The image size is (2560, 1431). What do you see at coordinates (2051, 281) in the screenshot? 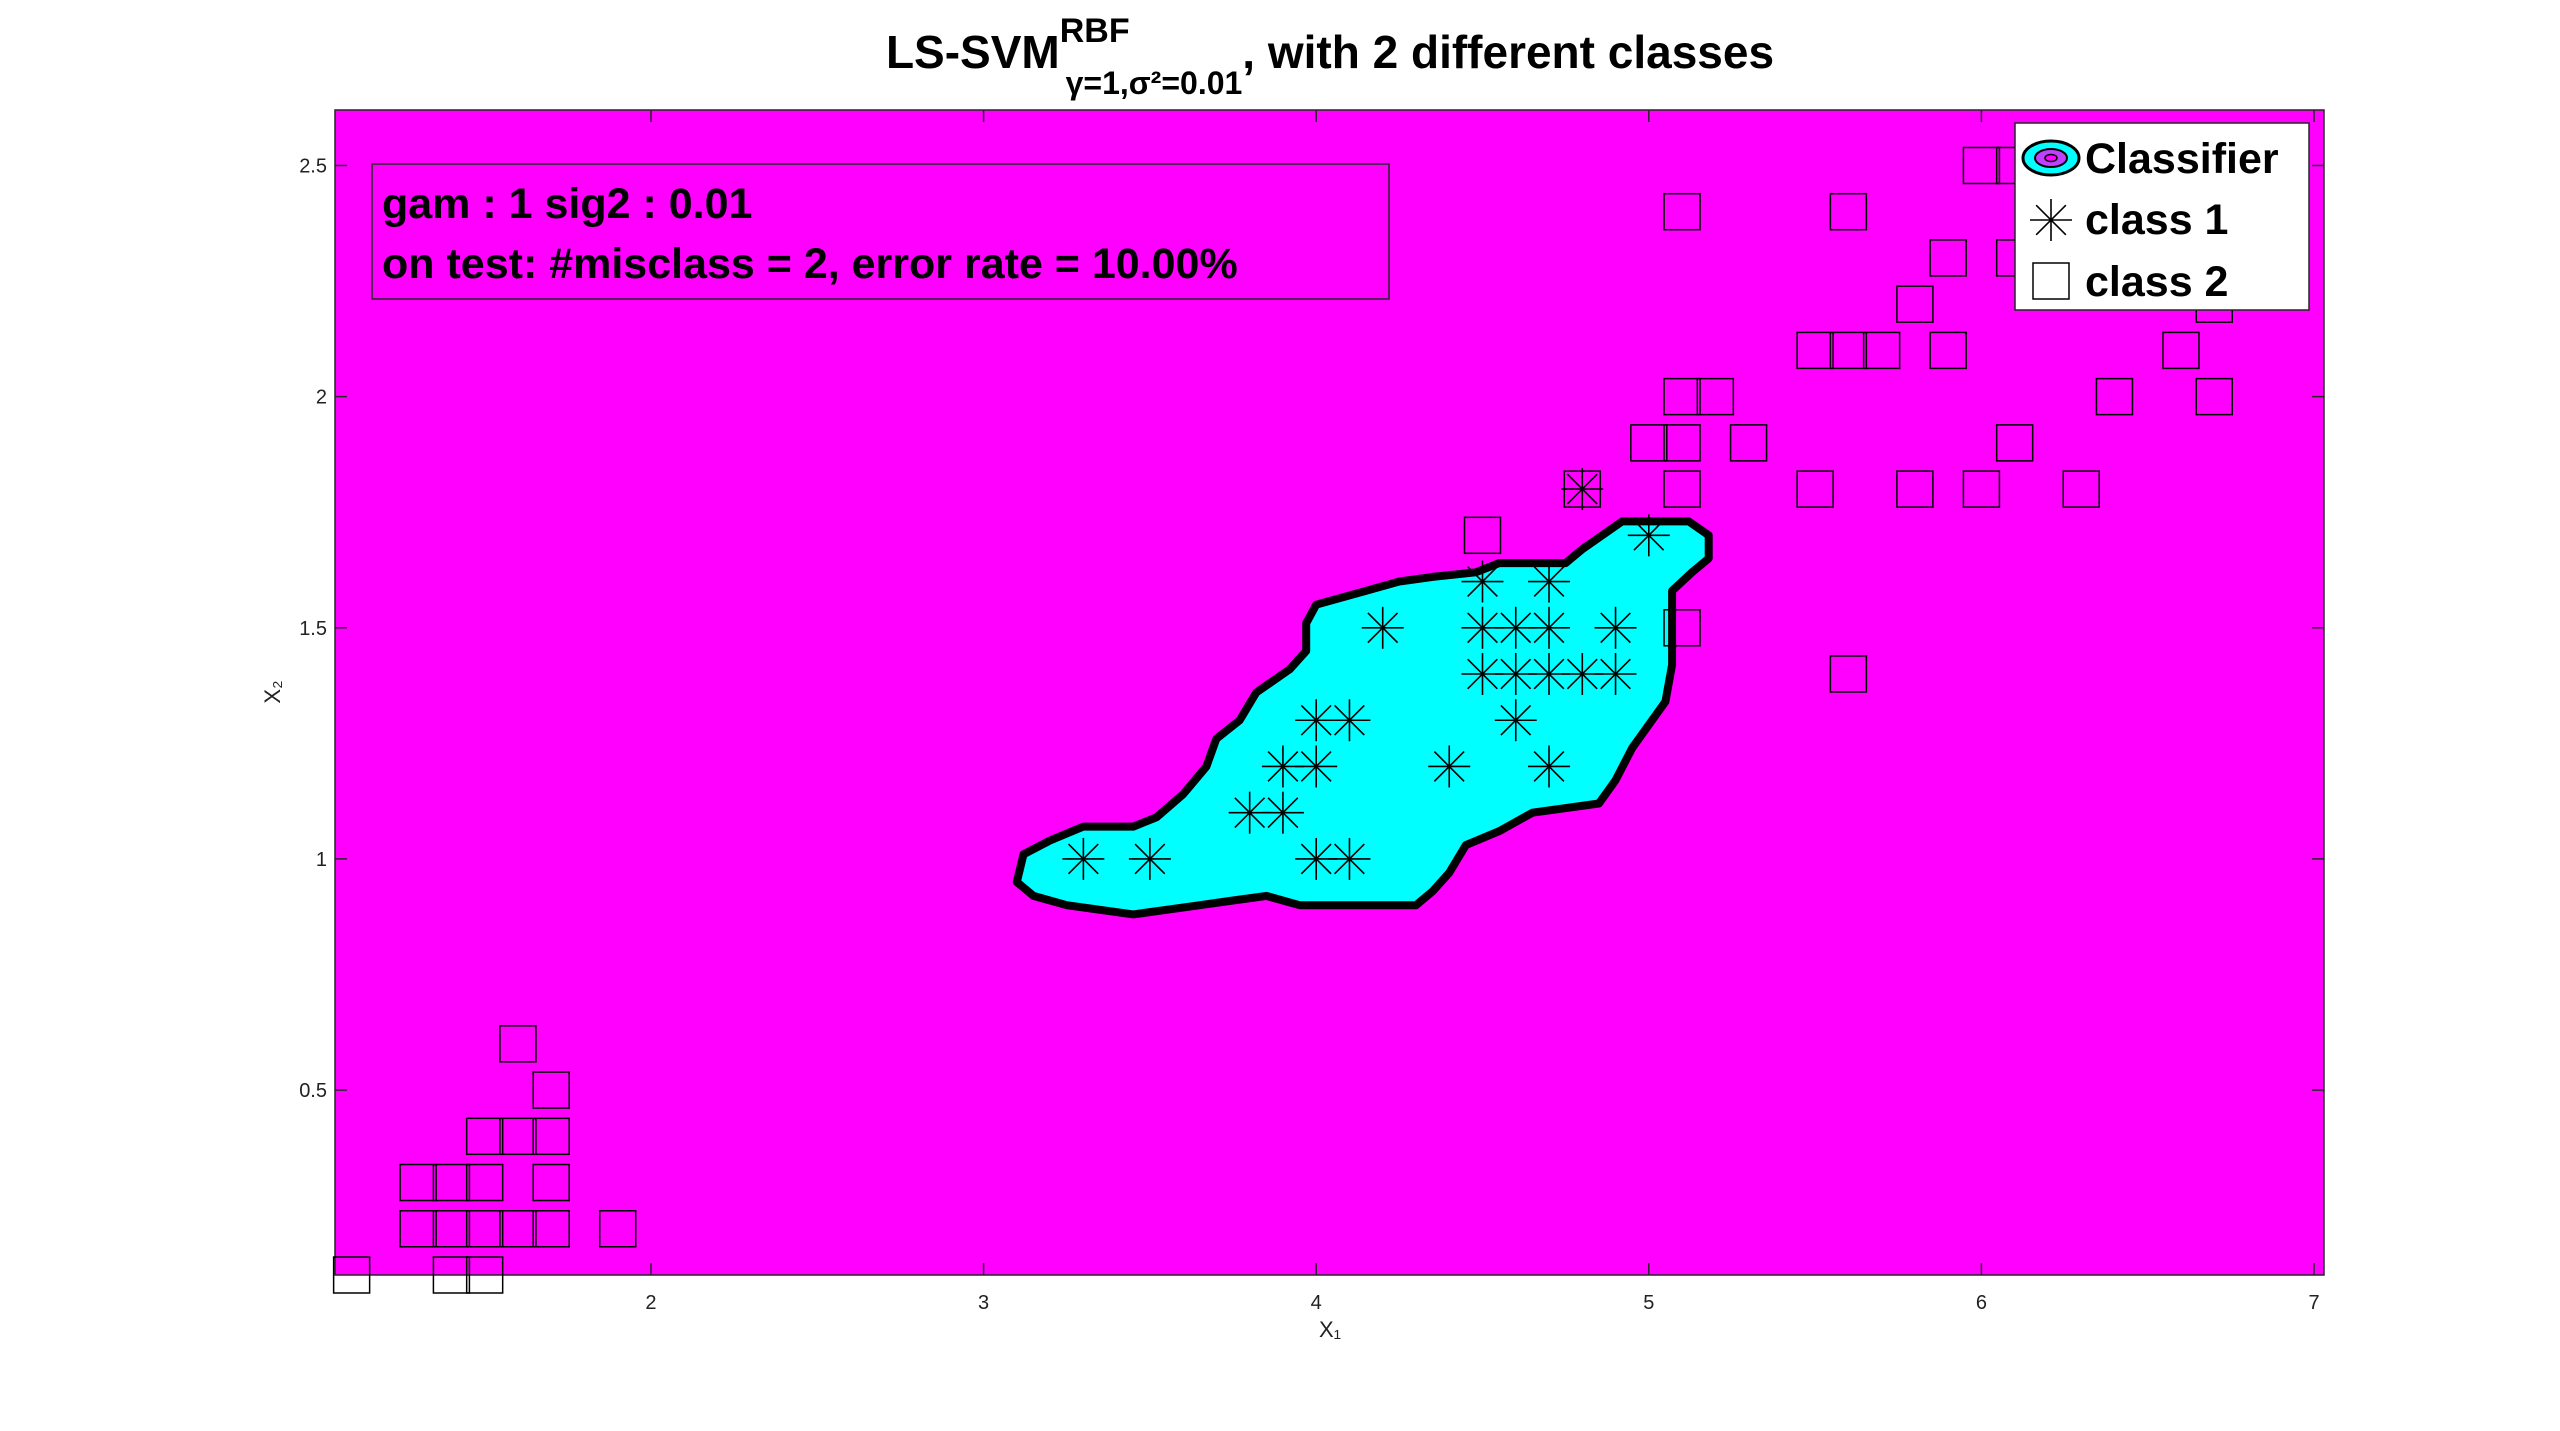
I see `legend-square-icon` at bounding box center [2051, 281].